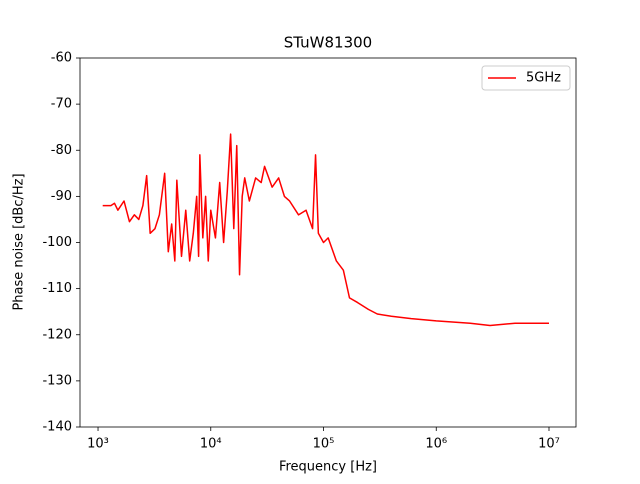 This screenshot has width=640, height=484. Describe the element at coordinates (57, 427) in the screenshot. I see `y-tick-label: -140` at that location.